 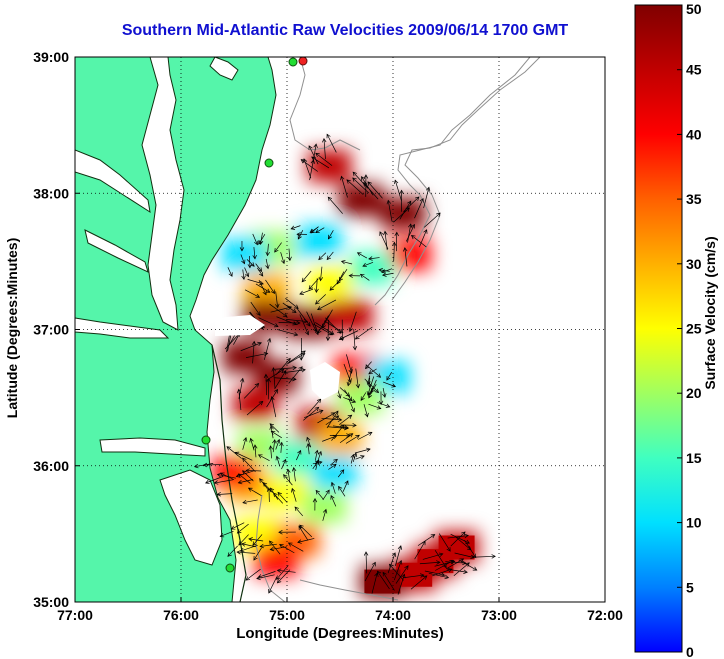 I want to click on pamlico-sound, so click(x=191, y=517).